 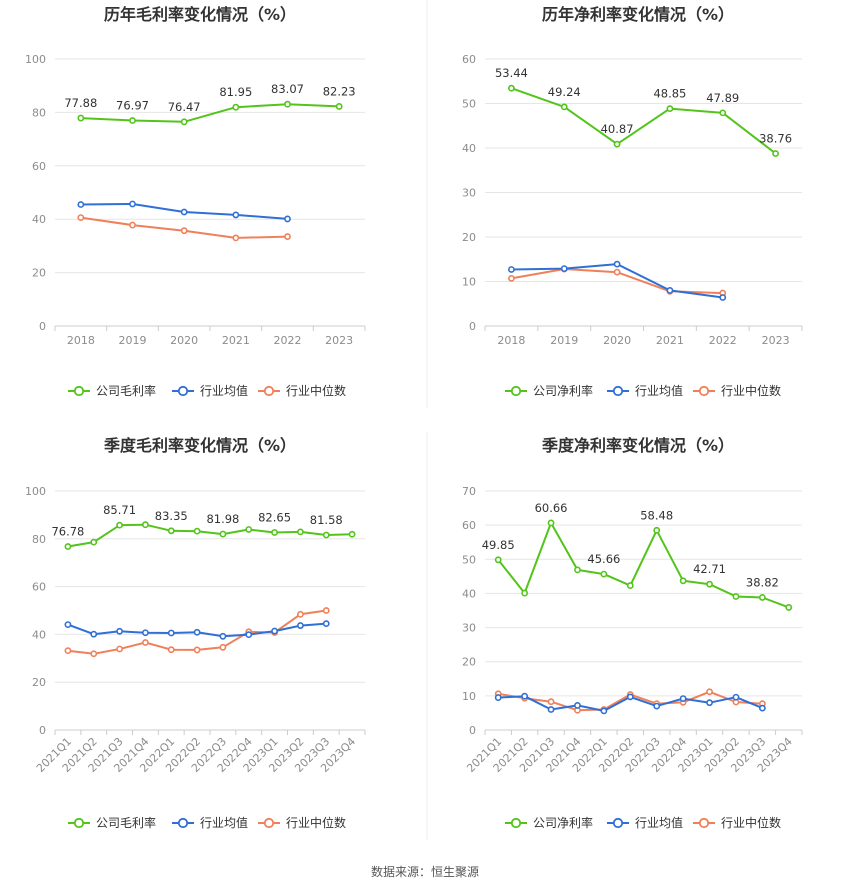 I want to click on data-label: 53.44, so click(x=511, y=73).